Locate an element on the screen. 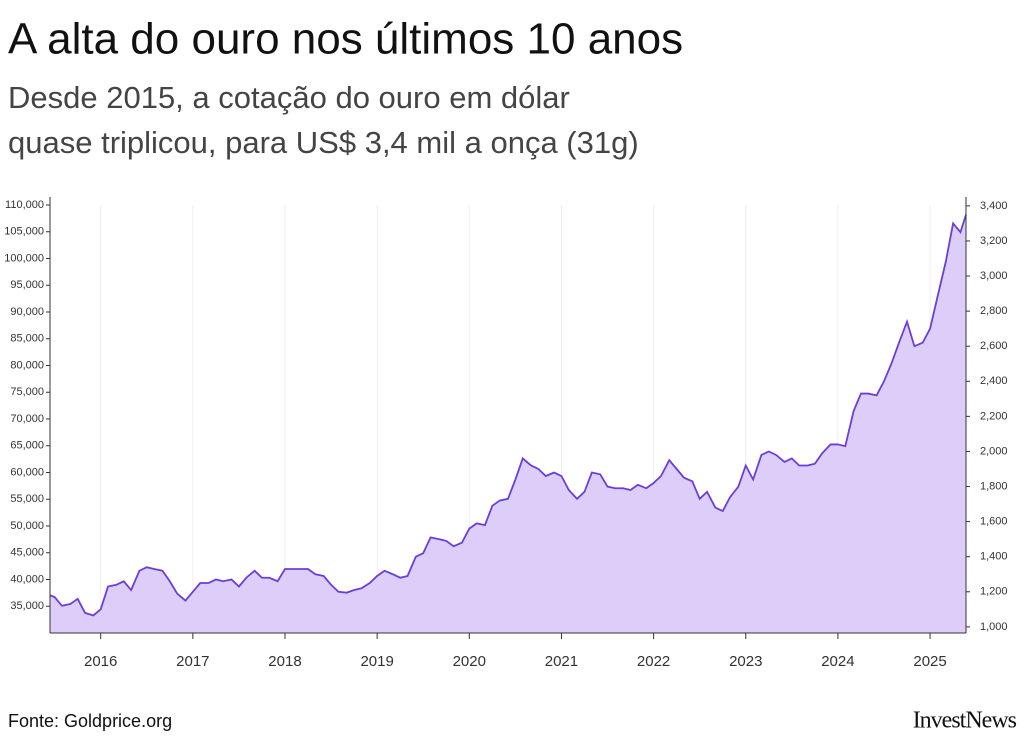  y-tick-label: 85,000 is located at coordinates (27, 339).